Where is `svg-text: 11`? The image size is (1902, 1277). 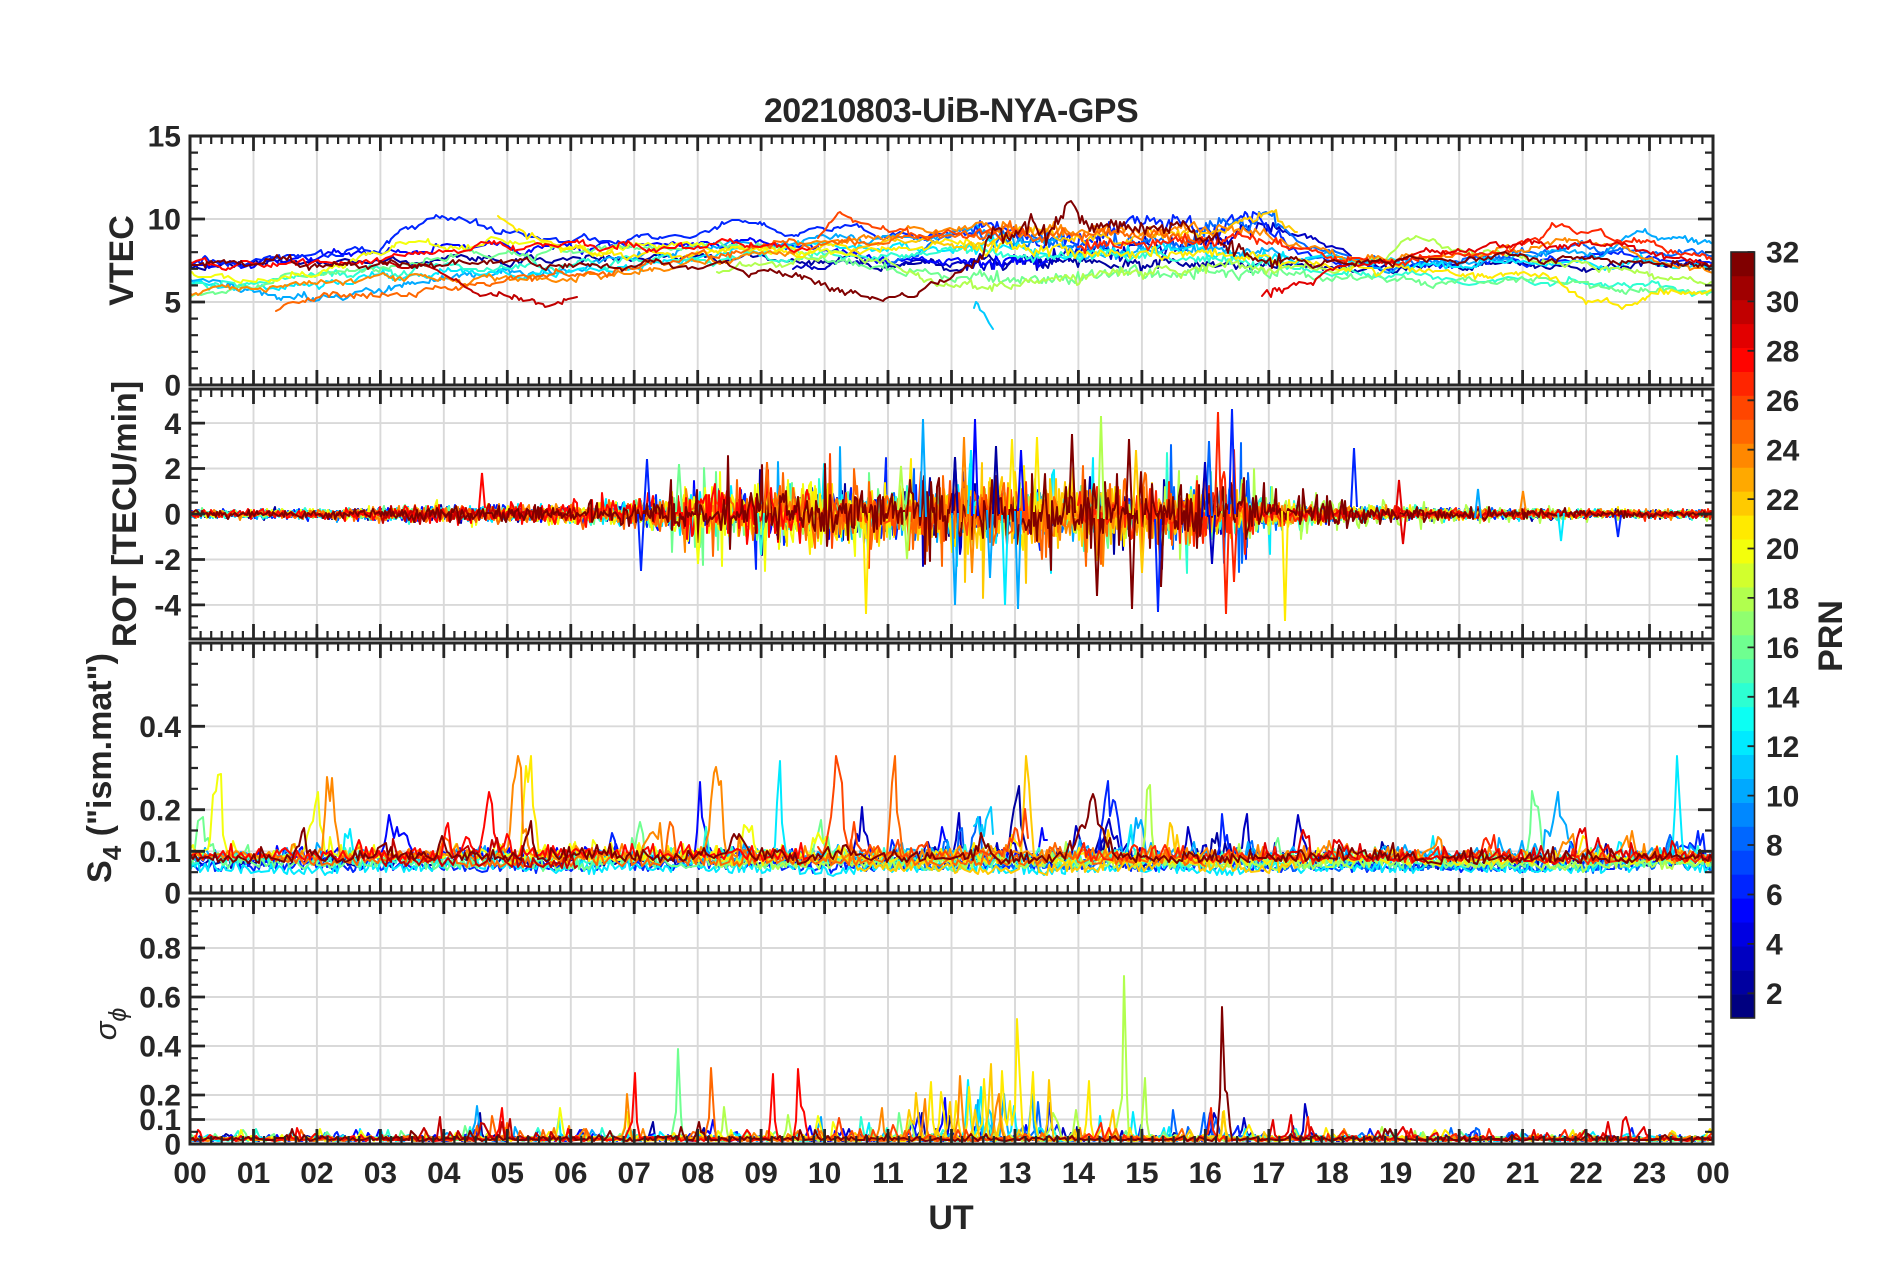
svg-text: 11 is located at coordinates (888, 1173).